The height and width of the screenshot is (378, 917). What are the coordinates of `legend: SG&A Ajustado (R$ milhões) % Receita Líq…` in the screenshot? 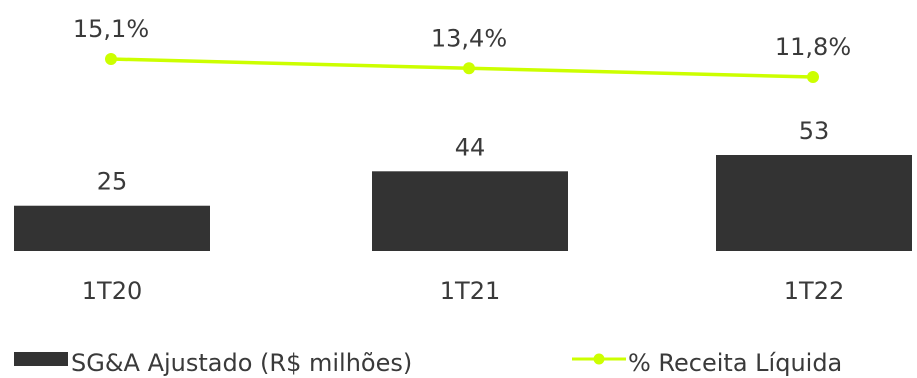 It's located at (428, 363).